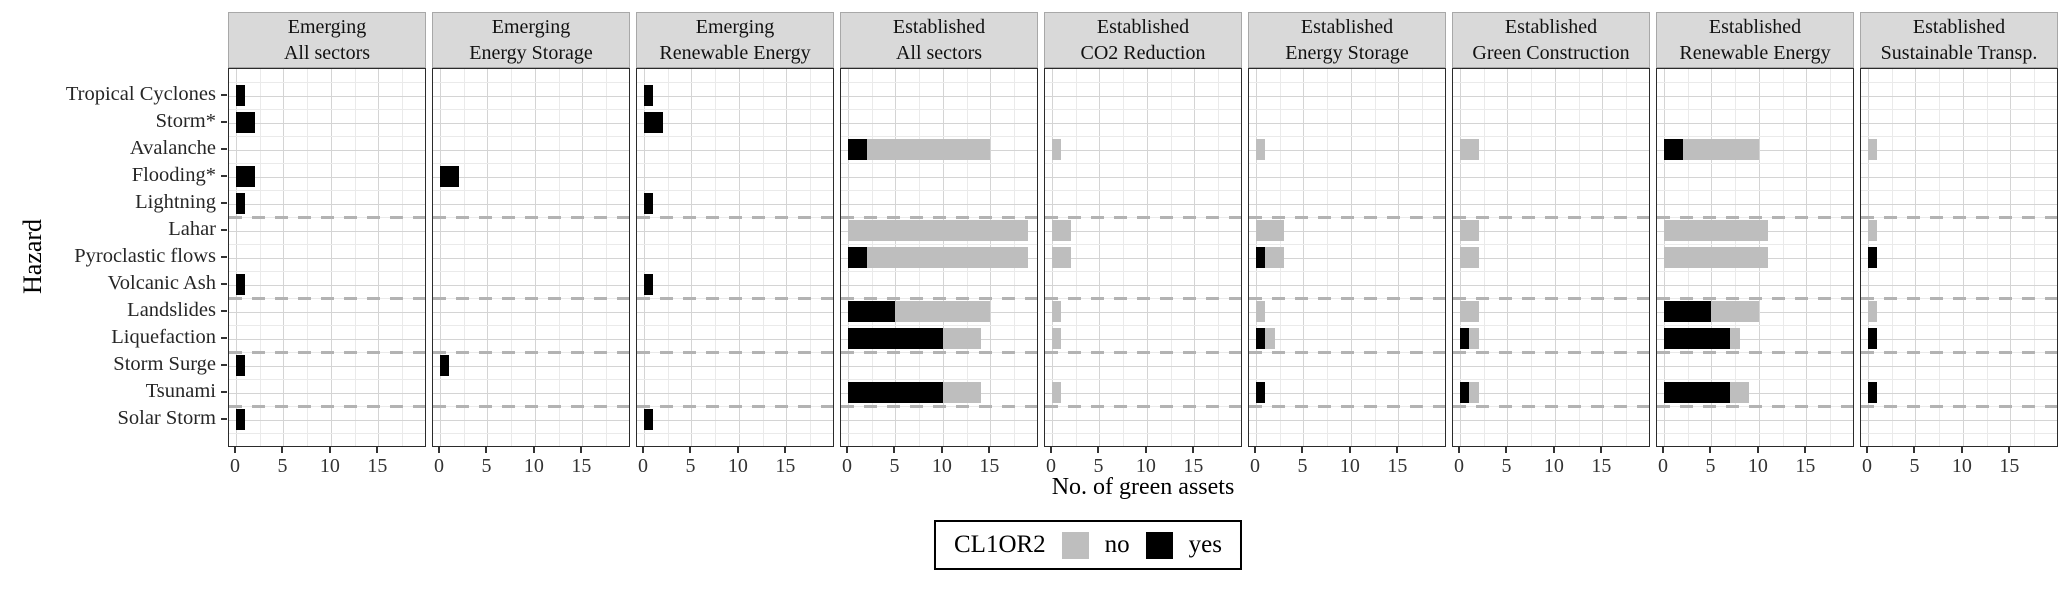 The height and width of the screenshot is (593, 2067). Describe the element at coordinates (173, 175) in the screenshot. I see `y-axis-label: Flooding*` at that location.